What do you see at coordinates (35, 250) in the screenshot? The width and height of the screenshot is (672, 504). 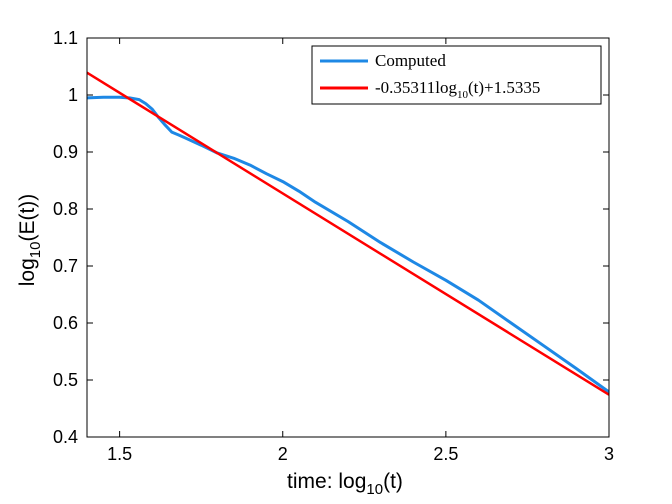 I see `y-axis-label-sub: 10` at bounding box center [35, 250].